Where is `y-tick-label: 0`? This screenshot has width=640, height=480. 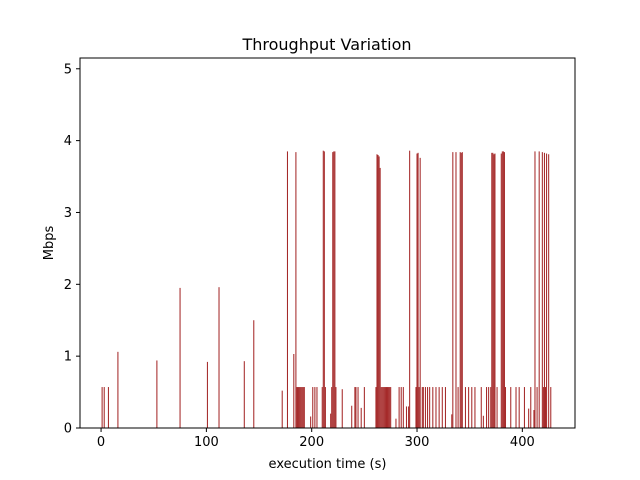
y-tick-label: 0 is located at coordinates (68, 429).